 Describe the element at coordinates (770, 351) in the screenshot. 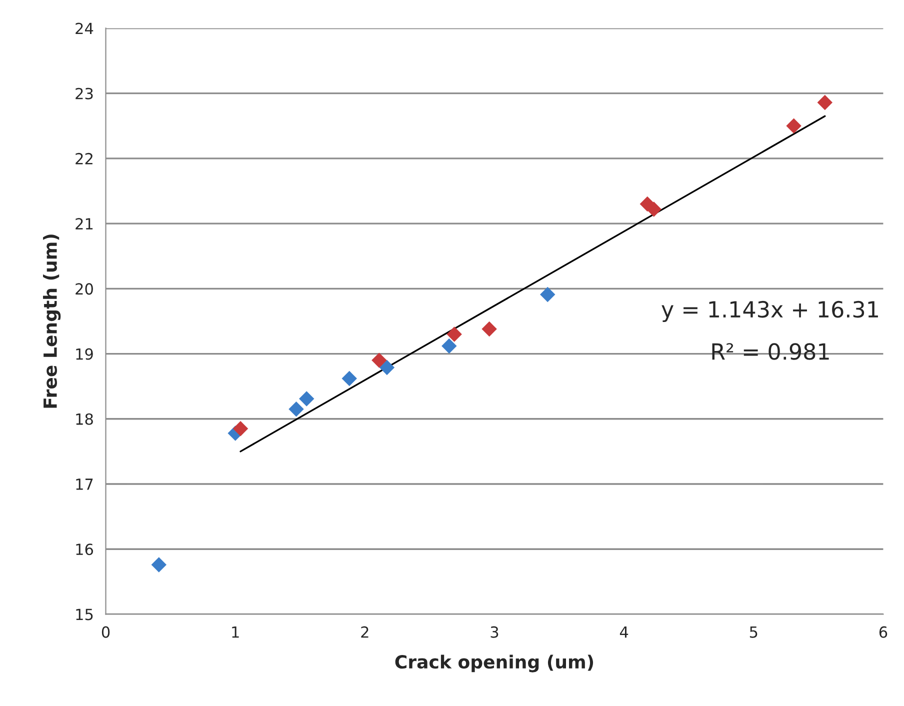

I see `annotation: R² = 0.981` at that location.